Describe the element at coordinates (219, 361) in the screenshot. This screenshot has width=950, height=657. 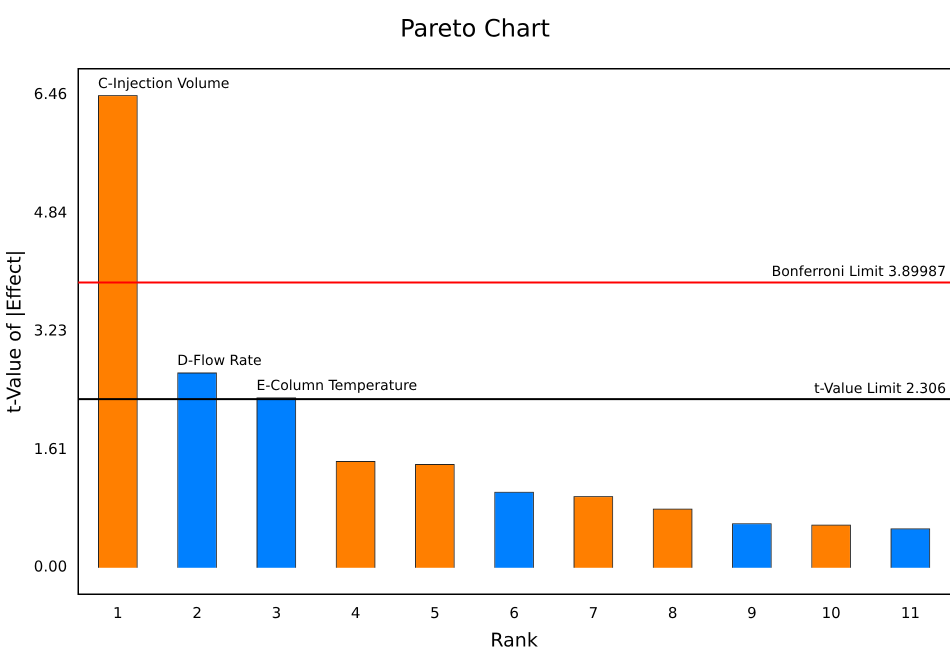
I see `annotation: D-Flow Rate` at that location.